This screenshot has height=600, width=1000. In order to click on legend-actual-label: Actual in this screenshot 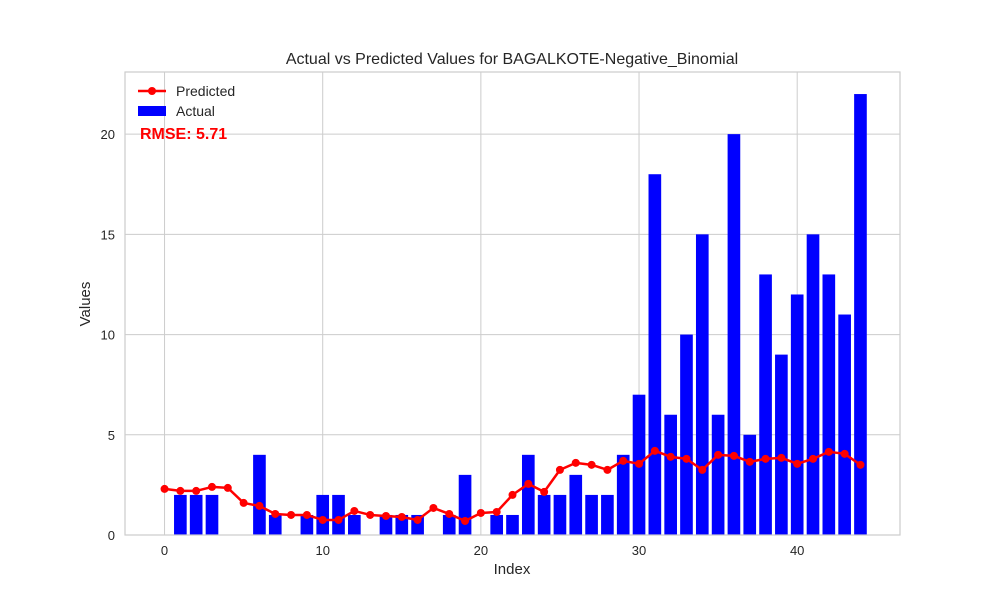, I will do `click(195, 111)`.